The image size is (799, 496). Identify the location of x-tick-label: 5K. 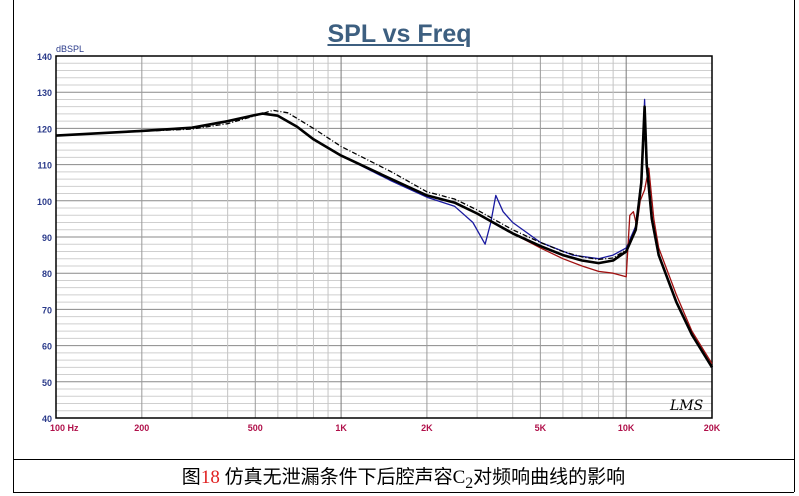
(541, 428).